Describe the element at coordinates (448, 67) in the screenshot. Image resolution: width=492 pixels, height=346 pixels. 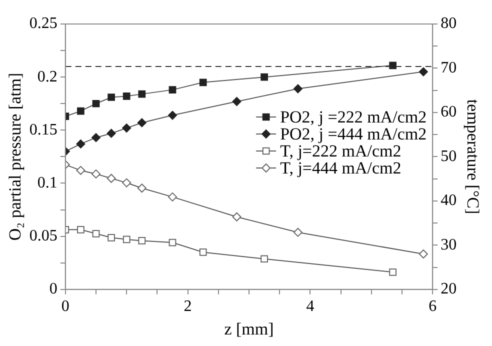
I see `y2-tick-label: 70` at that location.